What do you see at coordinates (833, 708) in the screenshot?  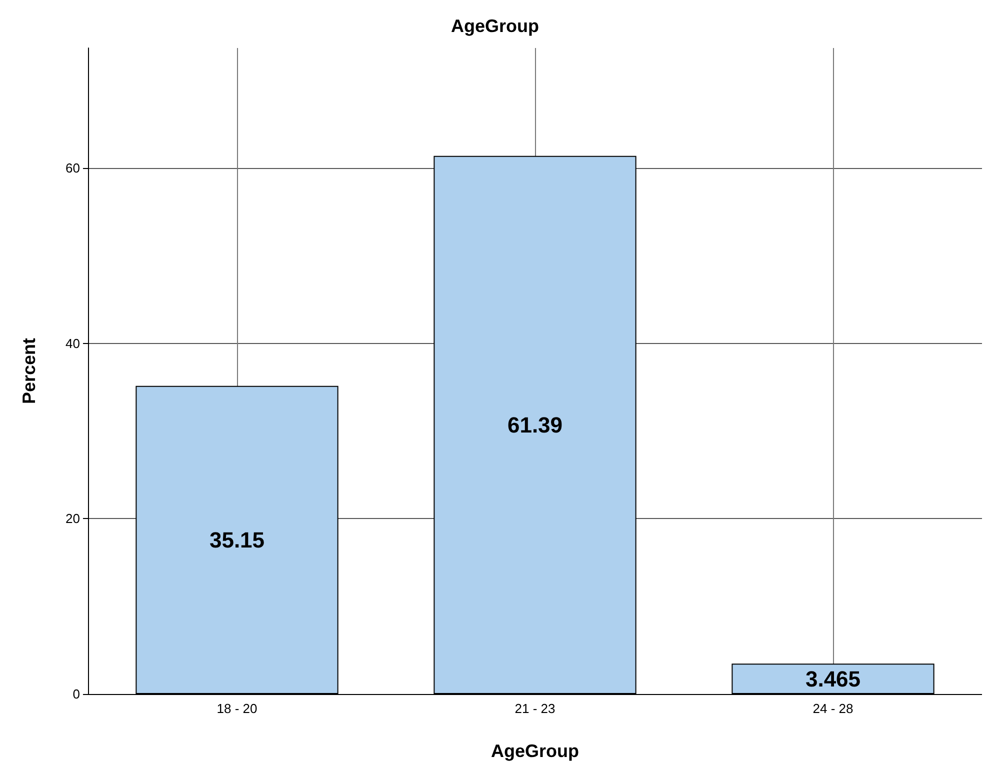 I see `x-tick-label: 24 - 28` at bounding box center [833, 708].